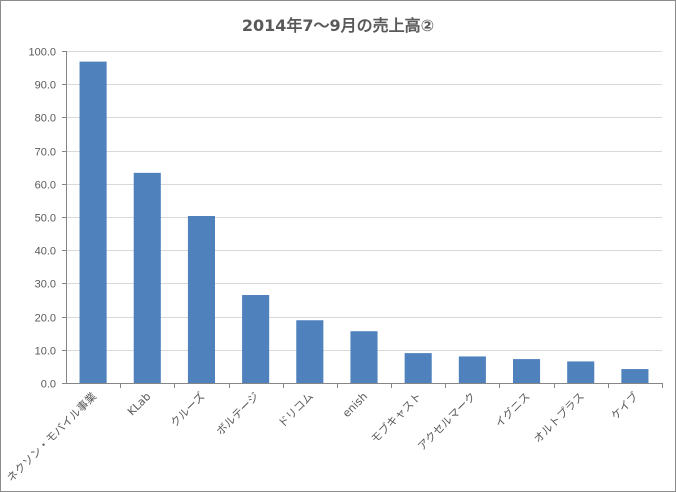  What do you see at coordinates (45, 285) in the screenshot?
I see `y-tick-label: 30.0` at bounding box center [45, 285].